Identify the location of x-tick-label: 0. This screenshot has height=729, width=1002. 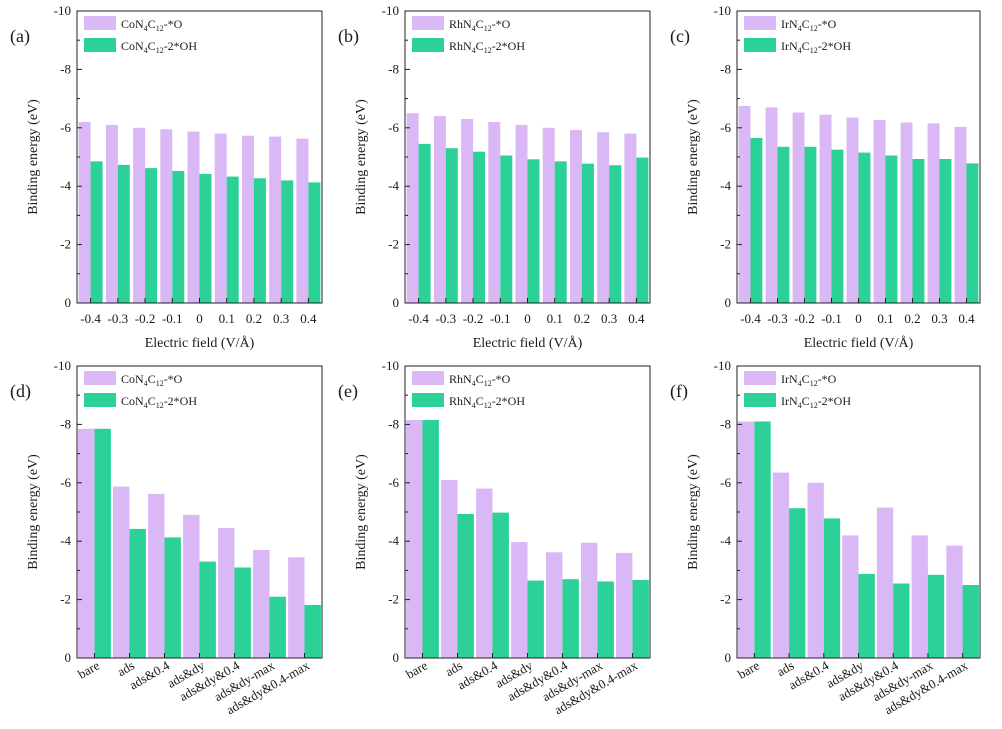
(199, 318).